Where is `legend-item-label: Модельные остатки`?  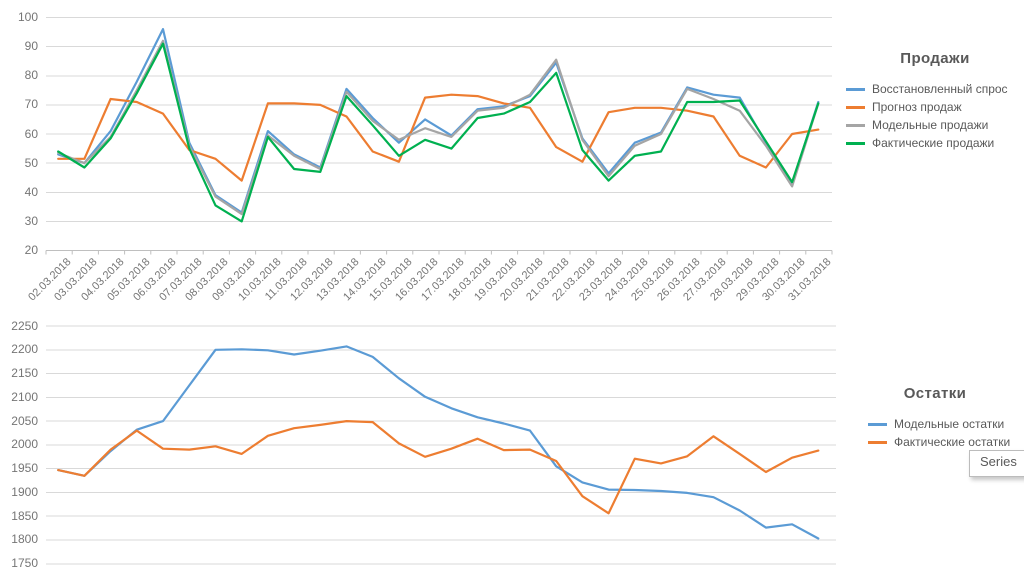 legend-item-label: Модельные остатки is located at coordinates (949, 424).